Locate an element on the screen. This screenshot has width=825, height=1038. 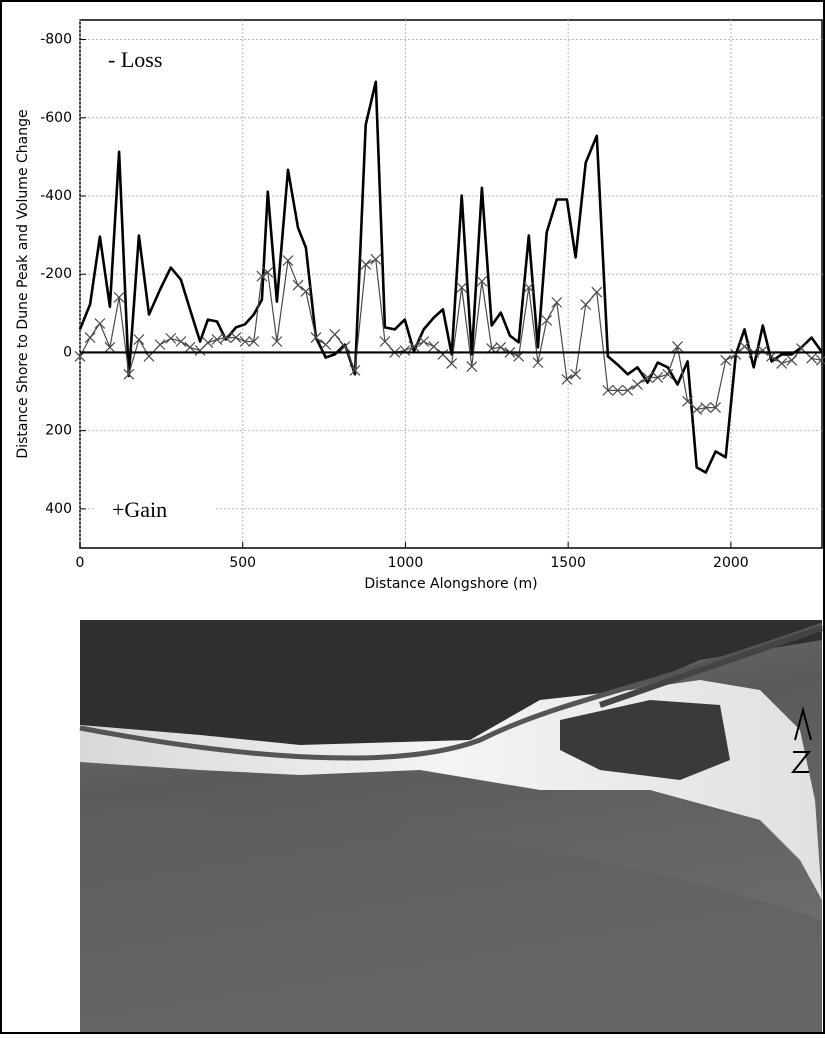
x-tick-label: 1500 is located at coordinates (568, 563).